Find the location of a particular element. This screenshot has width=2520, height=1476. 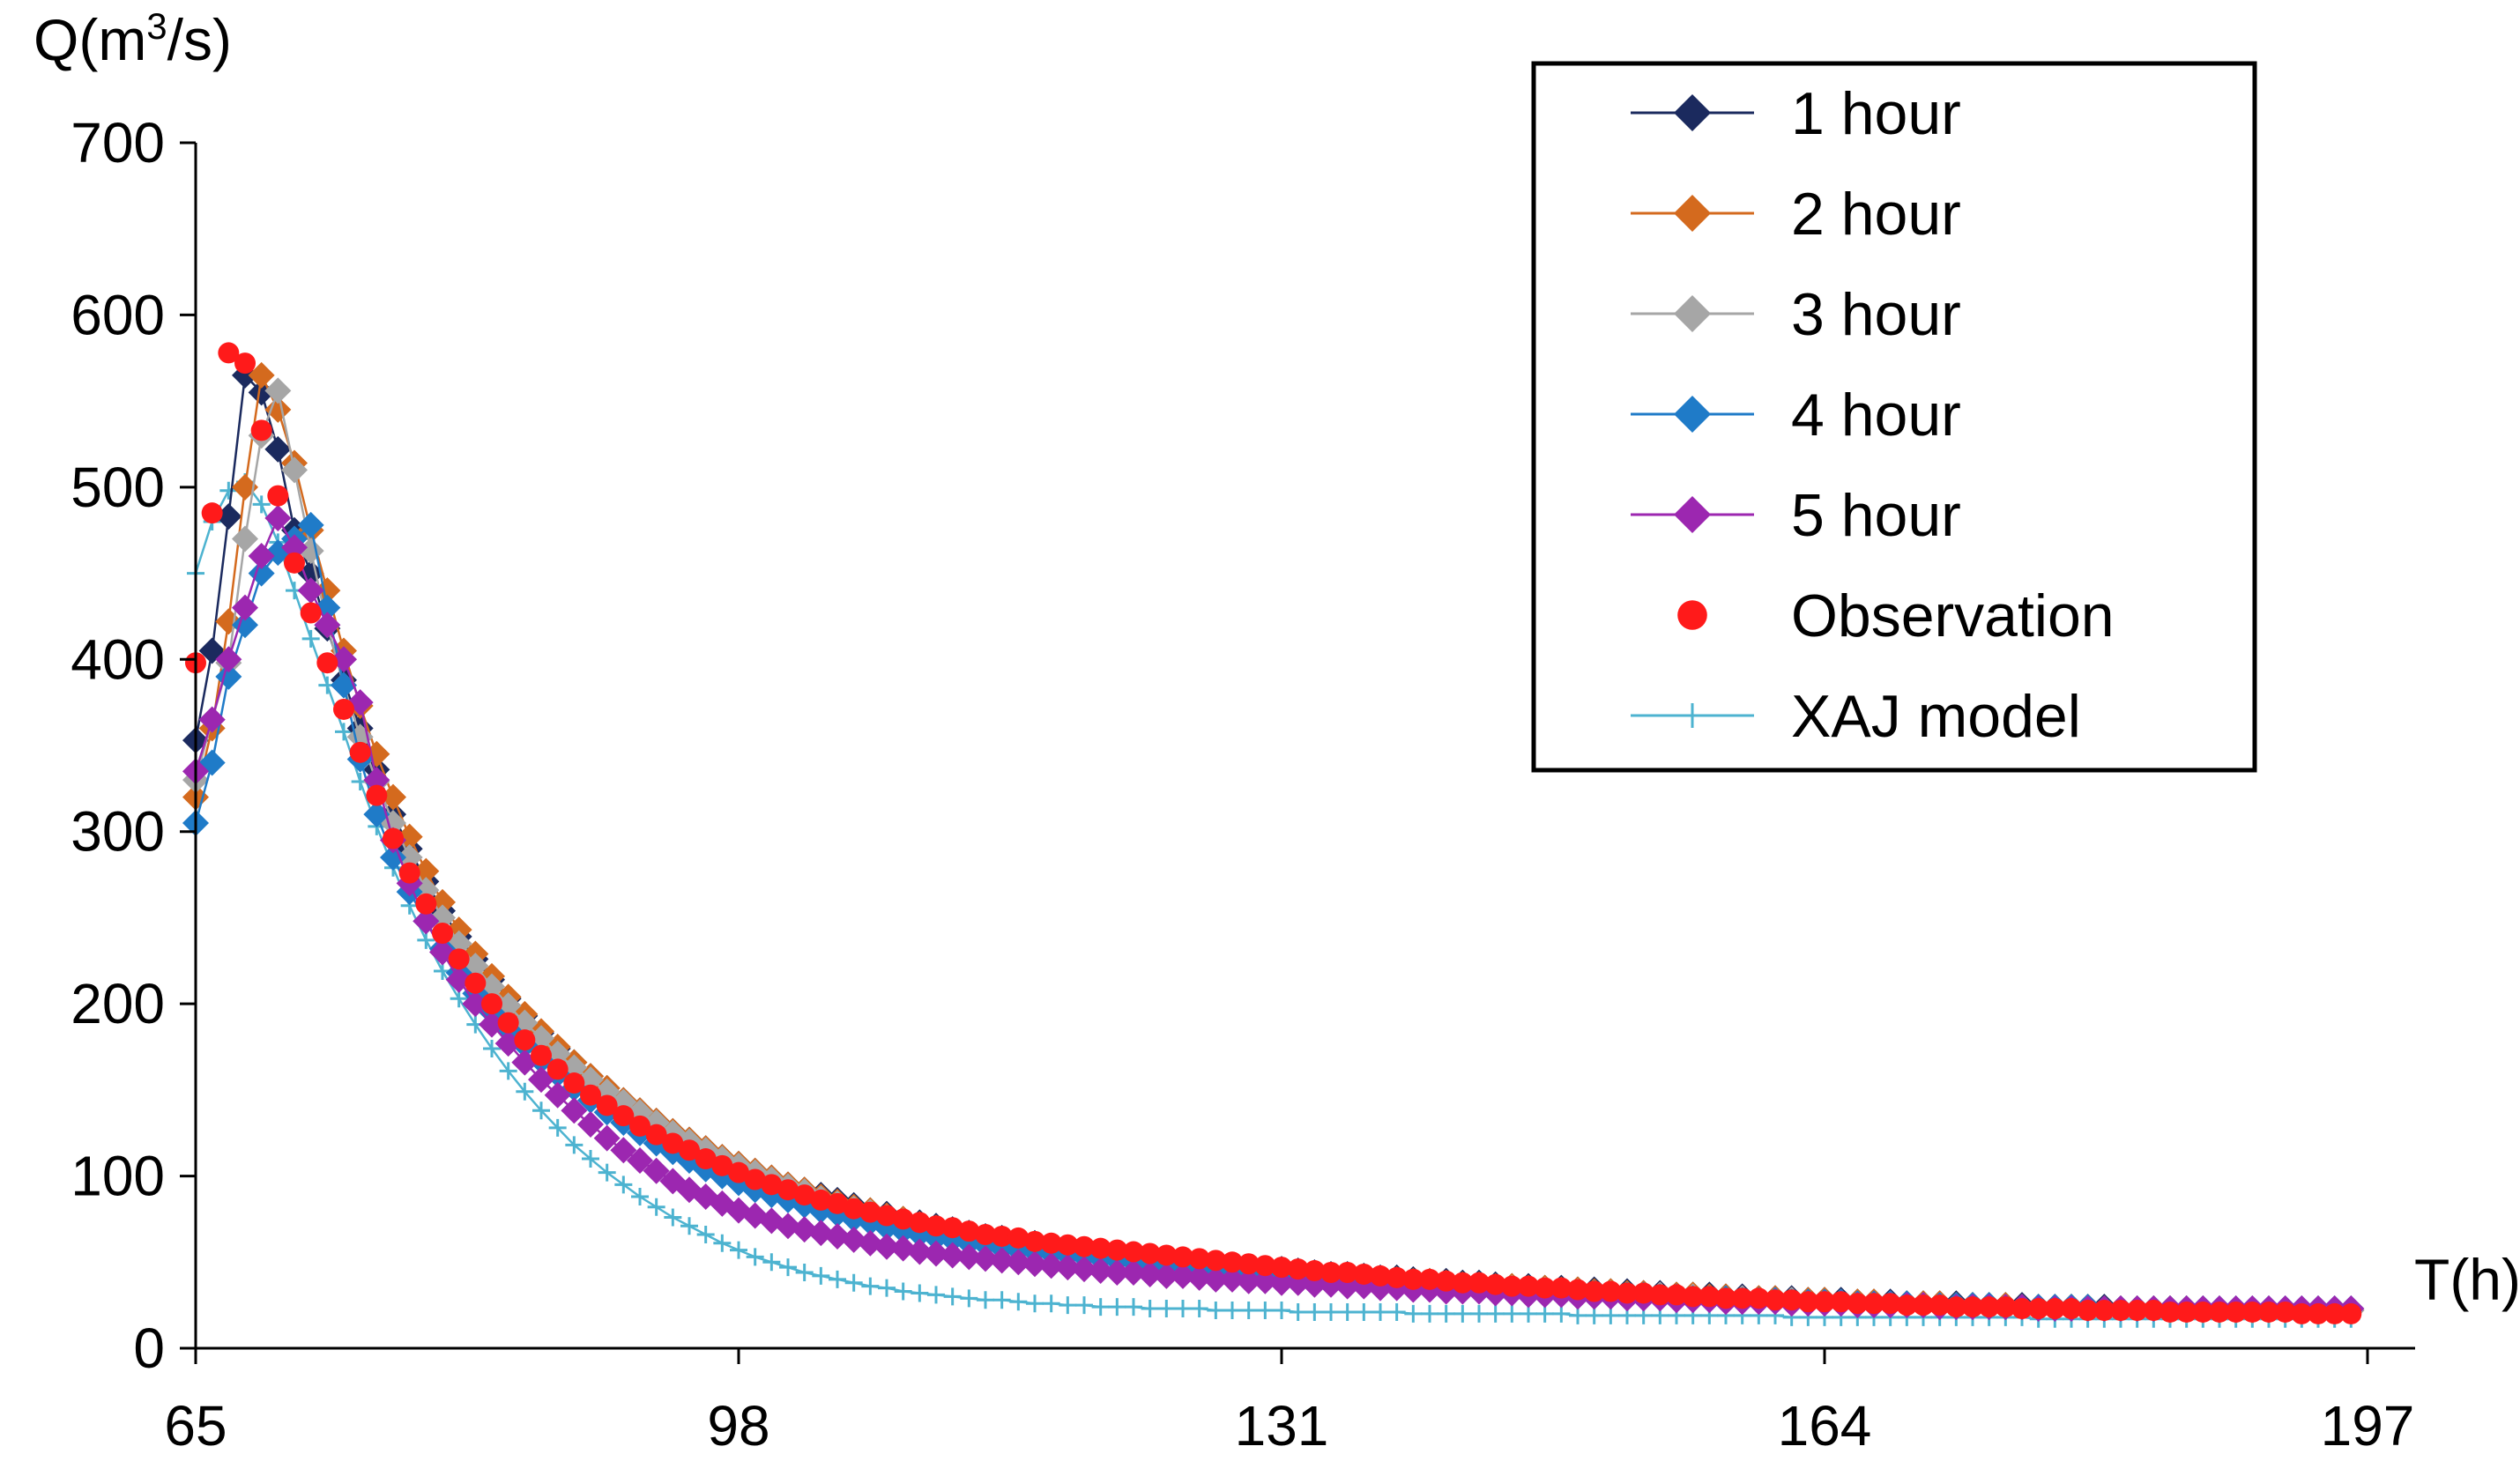

x-tick-label: 65 is located at coordinates (195, 1426).